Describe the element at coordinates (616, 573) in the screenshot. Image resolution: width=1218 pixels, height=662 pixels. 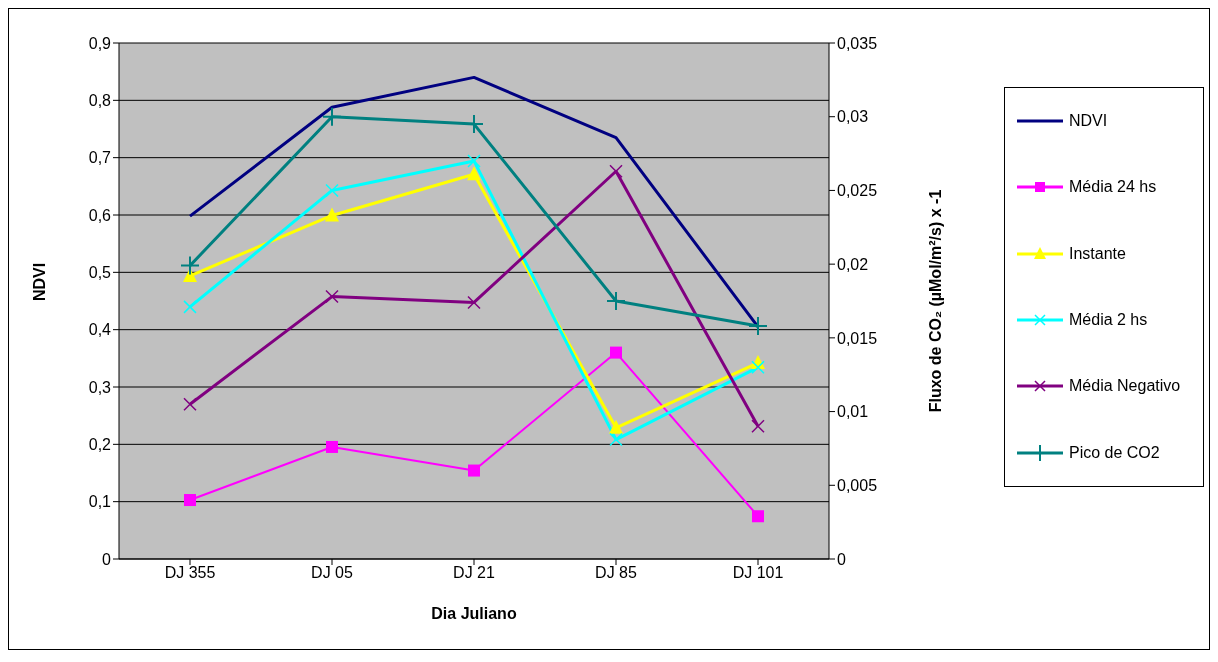
I see `x-tick-label: DJ 85` at that location.